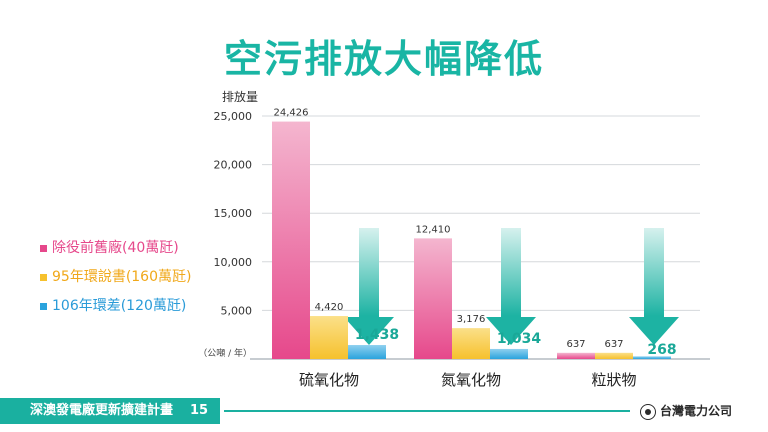 The image size is (768, 432). Describe the element at coordinates (377, 335) in the screenshot. I see `data-label: 1,438` at that location.